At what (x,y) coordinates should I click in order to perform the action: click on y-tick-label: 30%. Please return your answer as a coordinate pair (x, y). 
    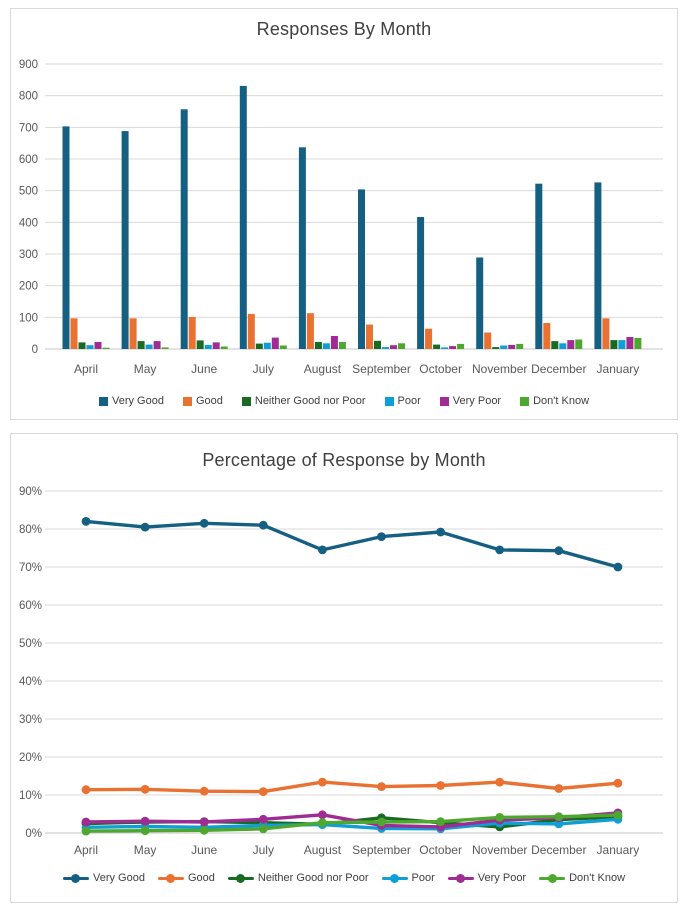
    Looking at the image, I should click on (30, 720).